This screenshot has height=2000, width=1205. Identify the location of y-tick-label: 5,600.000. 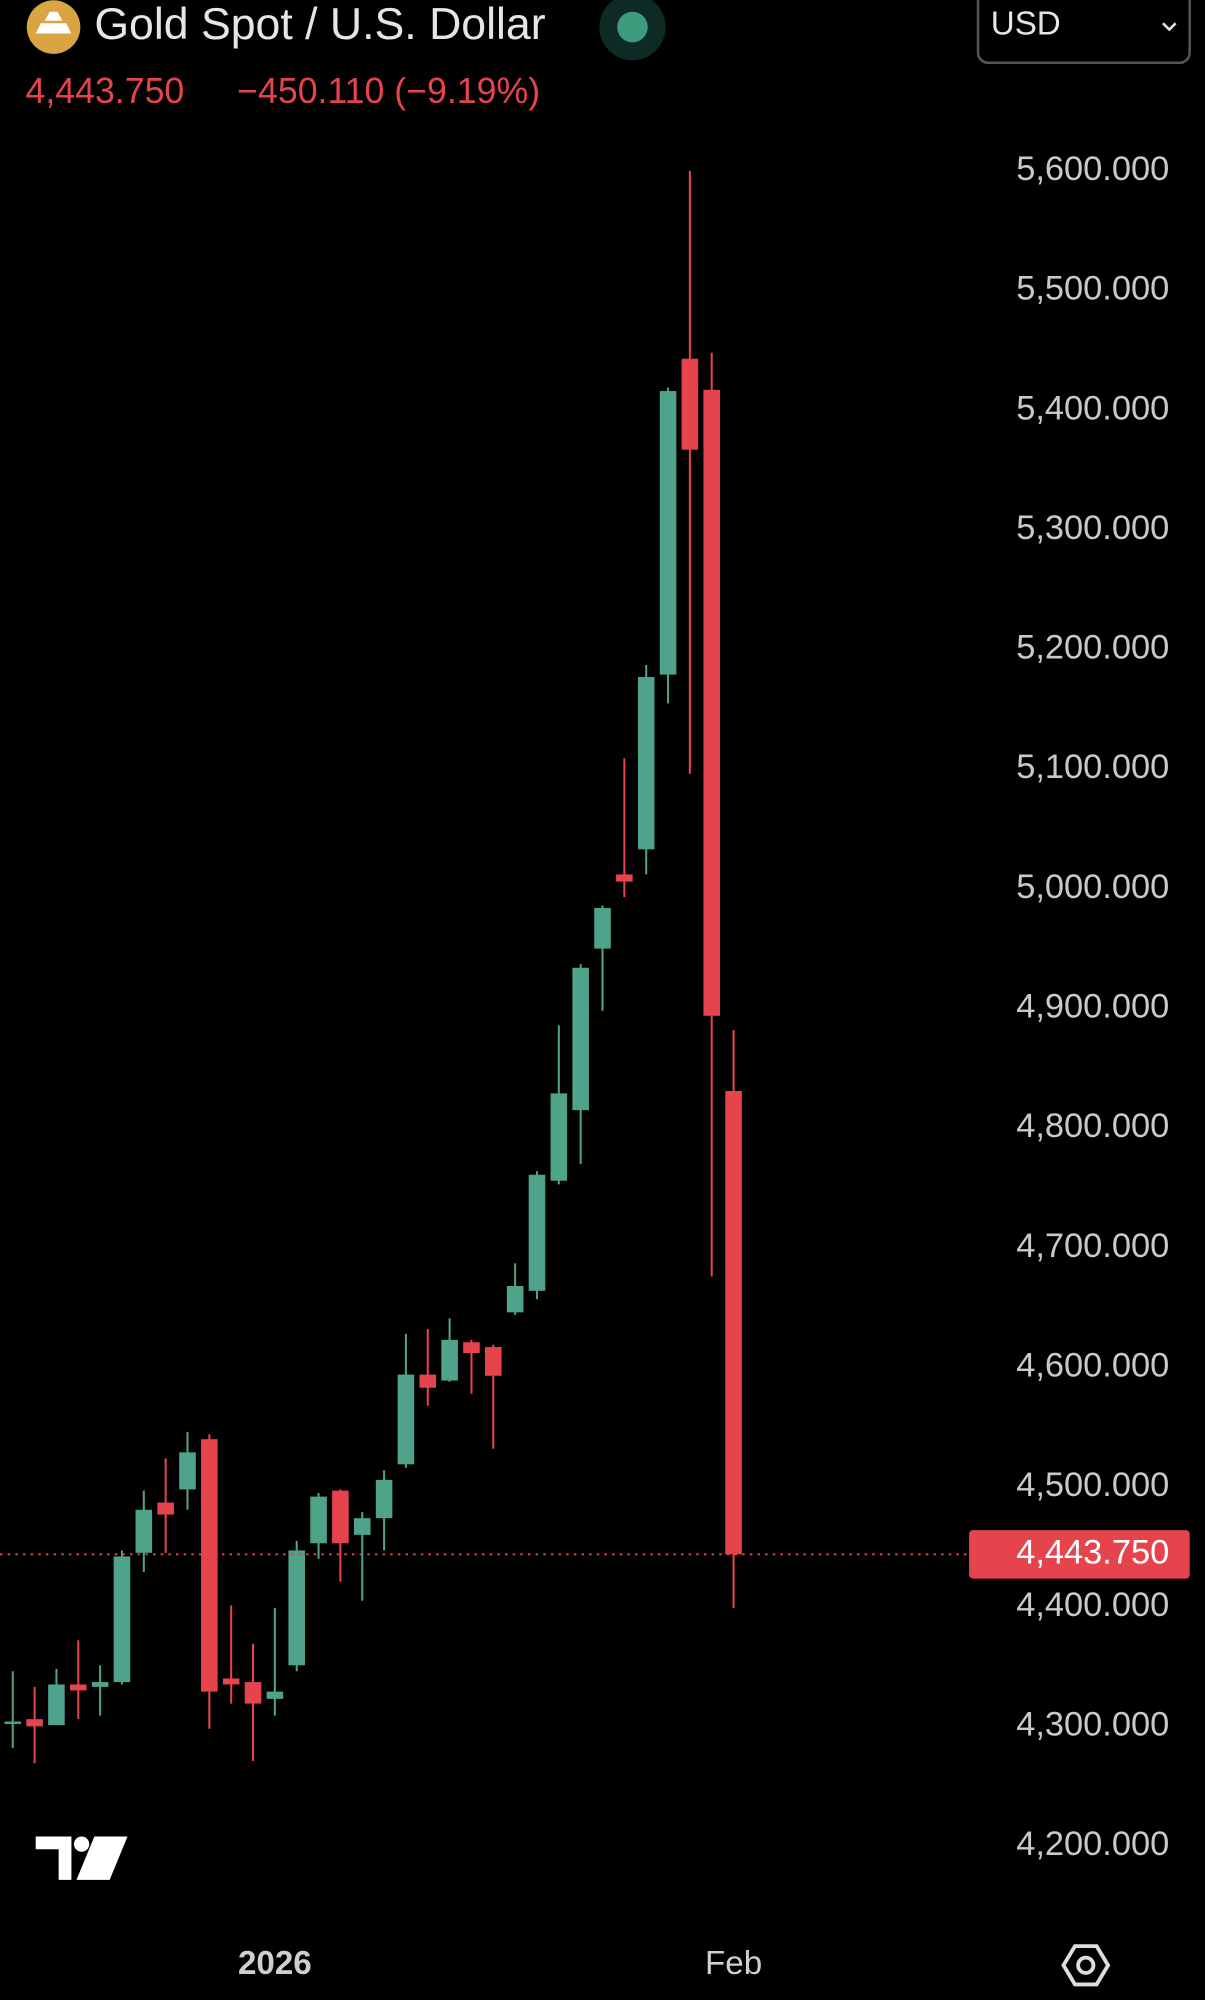
(1092, 169).